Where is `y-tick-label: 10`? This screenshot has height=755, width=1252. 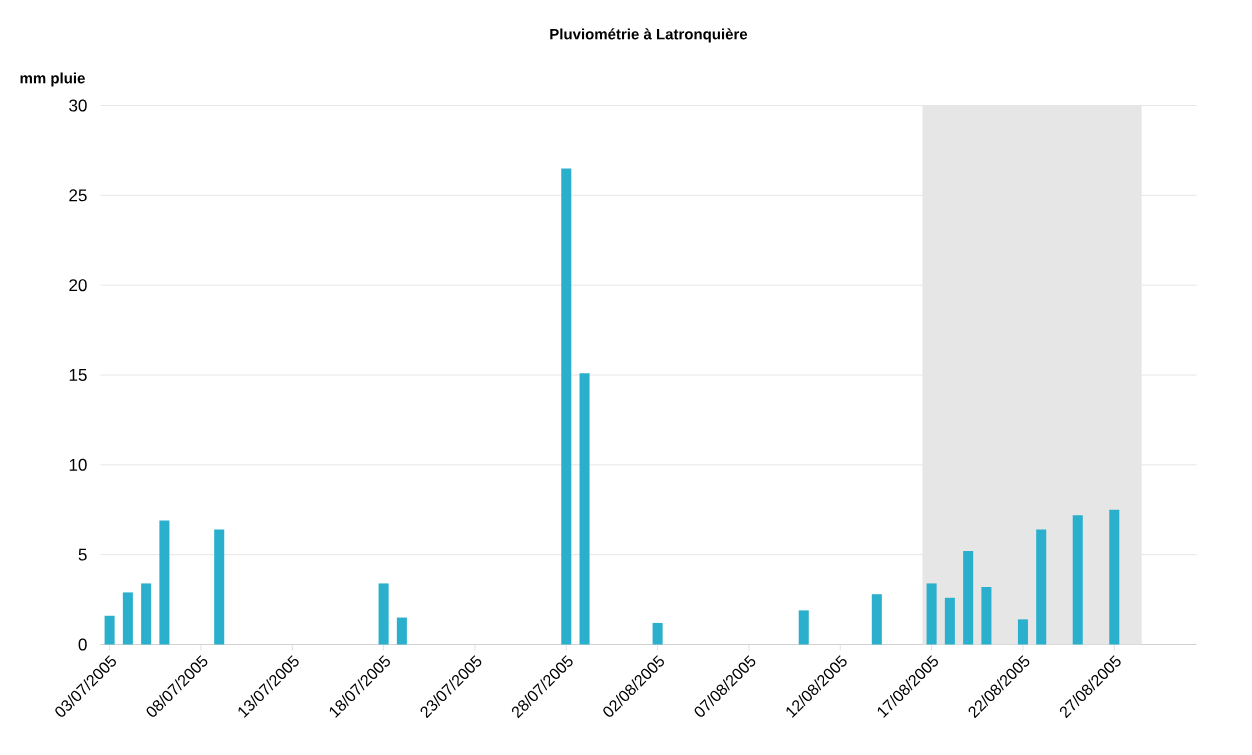
y-tick-label: 10 is located at coordinates (78, 464).